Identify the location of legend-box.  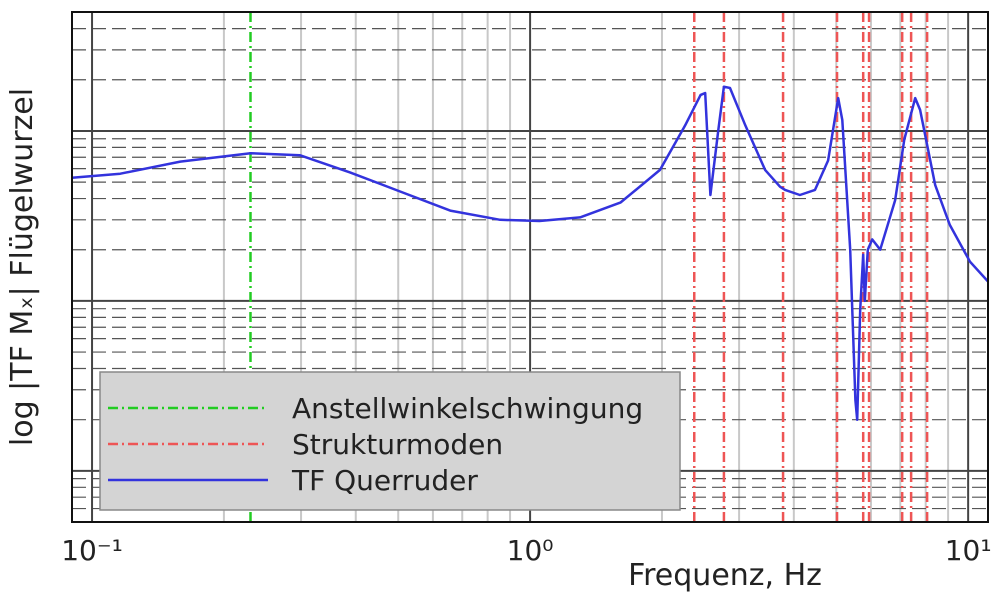
(390, 441).